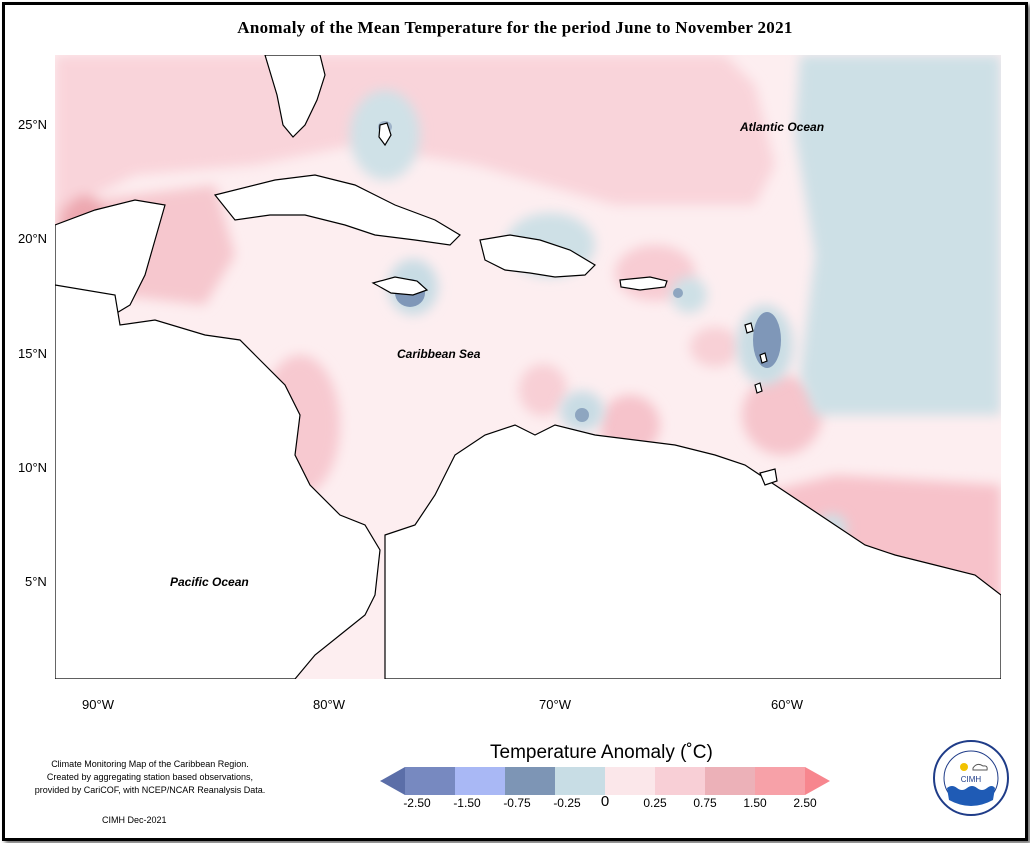 This screenshot has height=843, width=1030. What do you see at coordinates (33, 467) in the screenshot?
I see `lat-label-10n: 10°N` at bounding box center [33, 467].